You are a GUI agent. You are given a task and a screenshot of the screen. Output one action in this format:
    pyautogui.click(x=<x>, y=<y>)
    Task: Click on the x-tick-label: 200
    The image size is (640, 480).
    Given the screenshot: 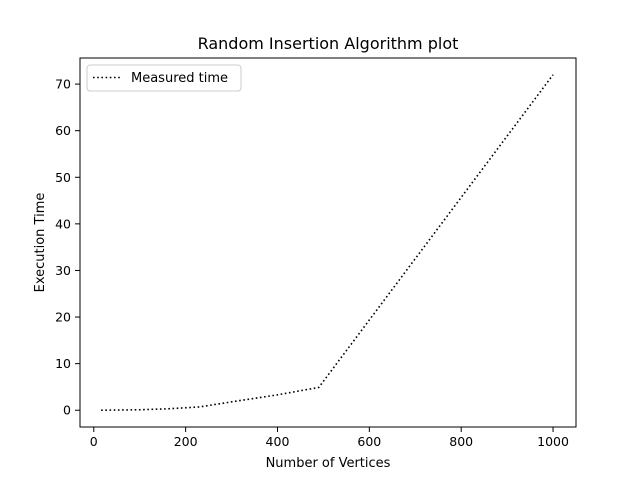 What is the action you would take?
    pyautogui.click(x=186, y=441)
    